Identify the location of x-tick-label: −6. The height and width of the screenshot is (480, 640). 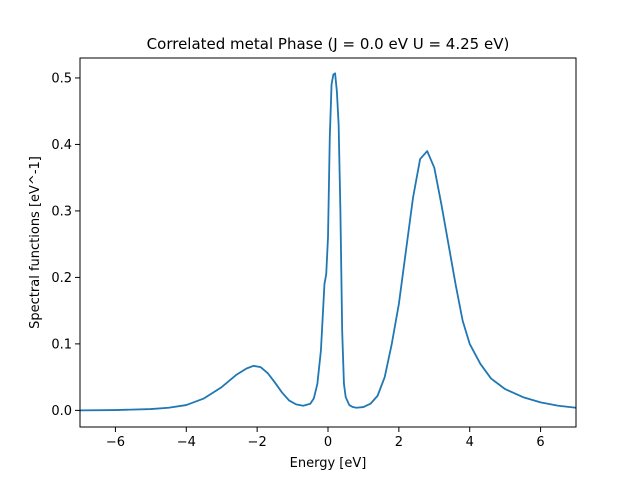
(115, 442).